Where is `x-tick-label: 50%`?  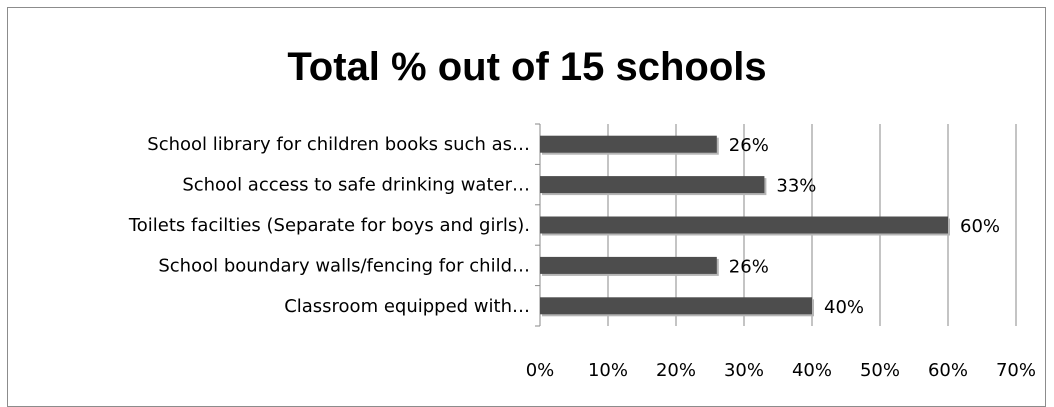
x-tick-label: 50% is located at coordinates (880, 370).